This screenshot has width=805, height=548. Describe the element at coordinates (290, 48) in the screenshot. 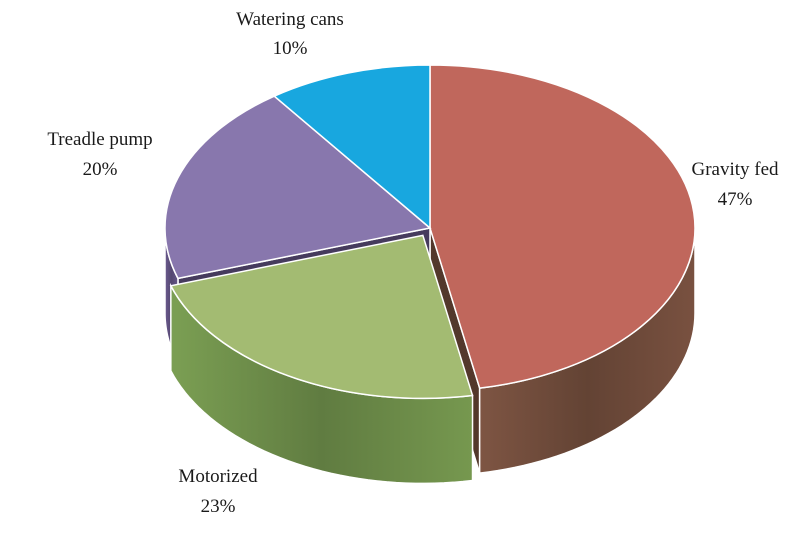

I see `pct-watering-cans: 10%` at that location.